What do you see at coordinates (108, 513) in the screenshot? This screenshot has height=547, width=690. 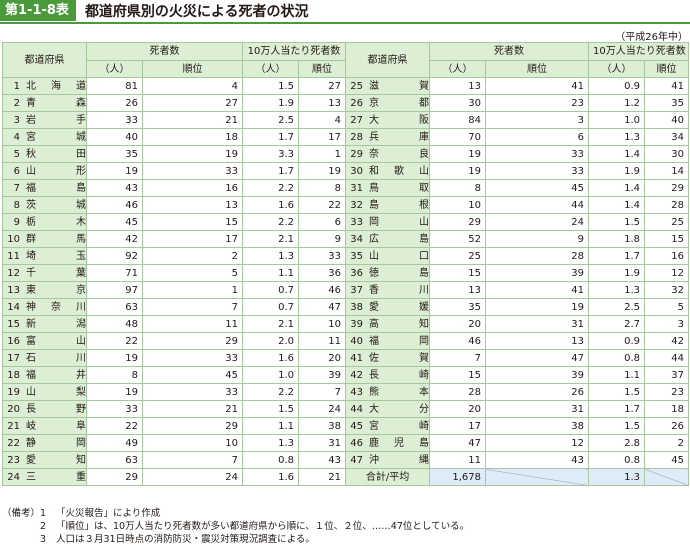 I see `note-text: 「火災報告」により作成` at bounding box center [108, 513].